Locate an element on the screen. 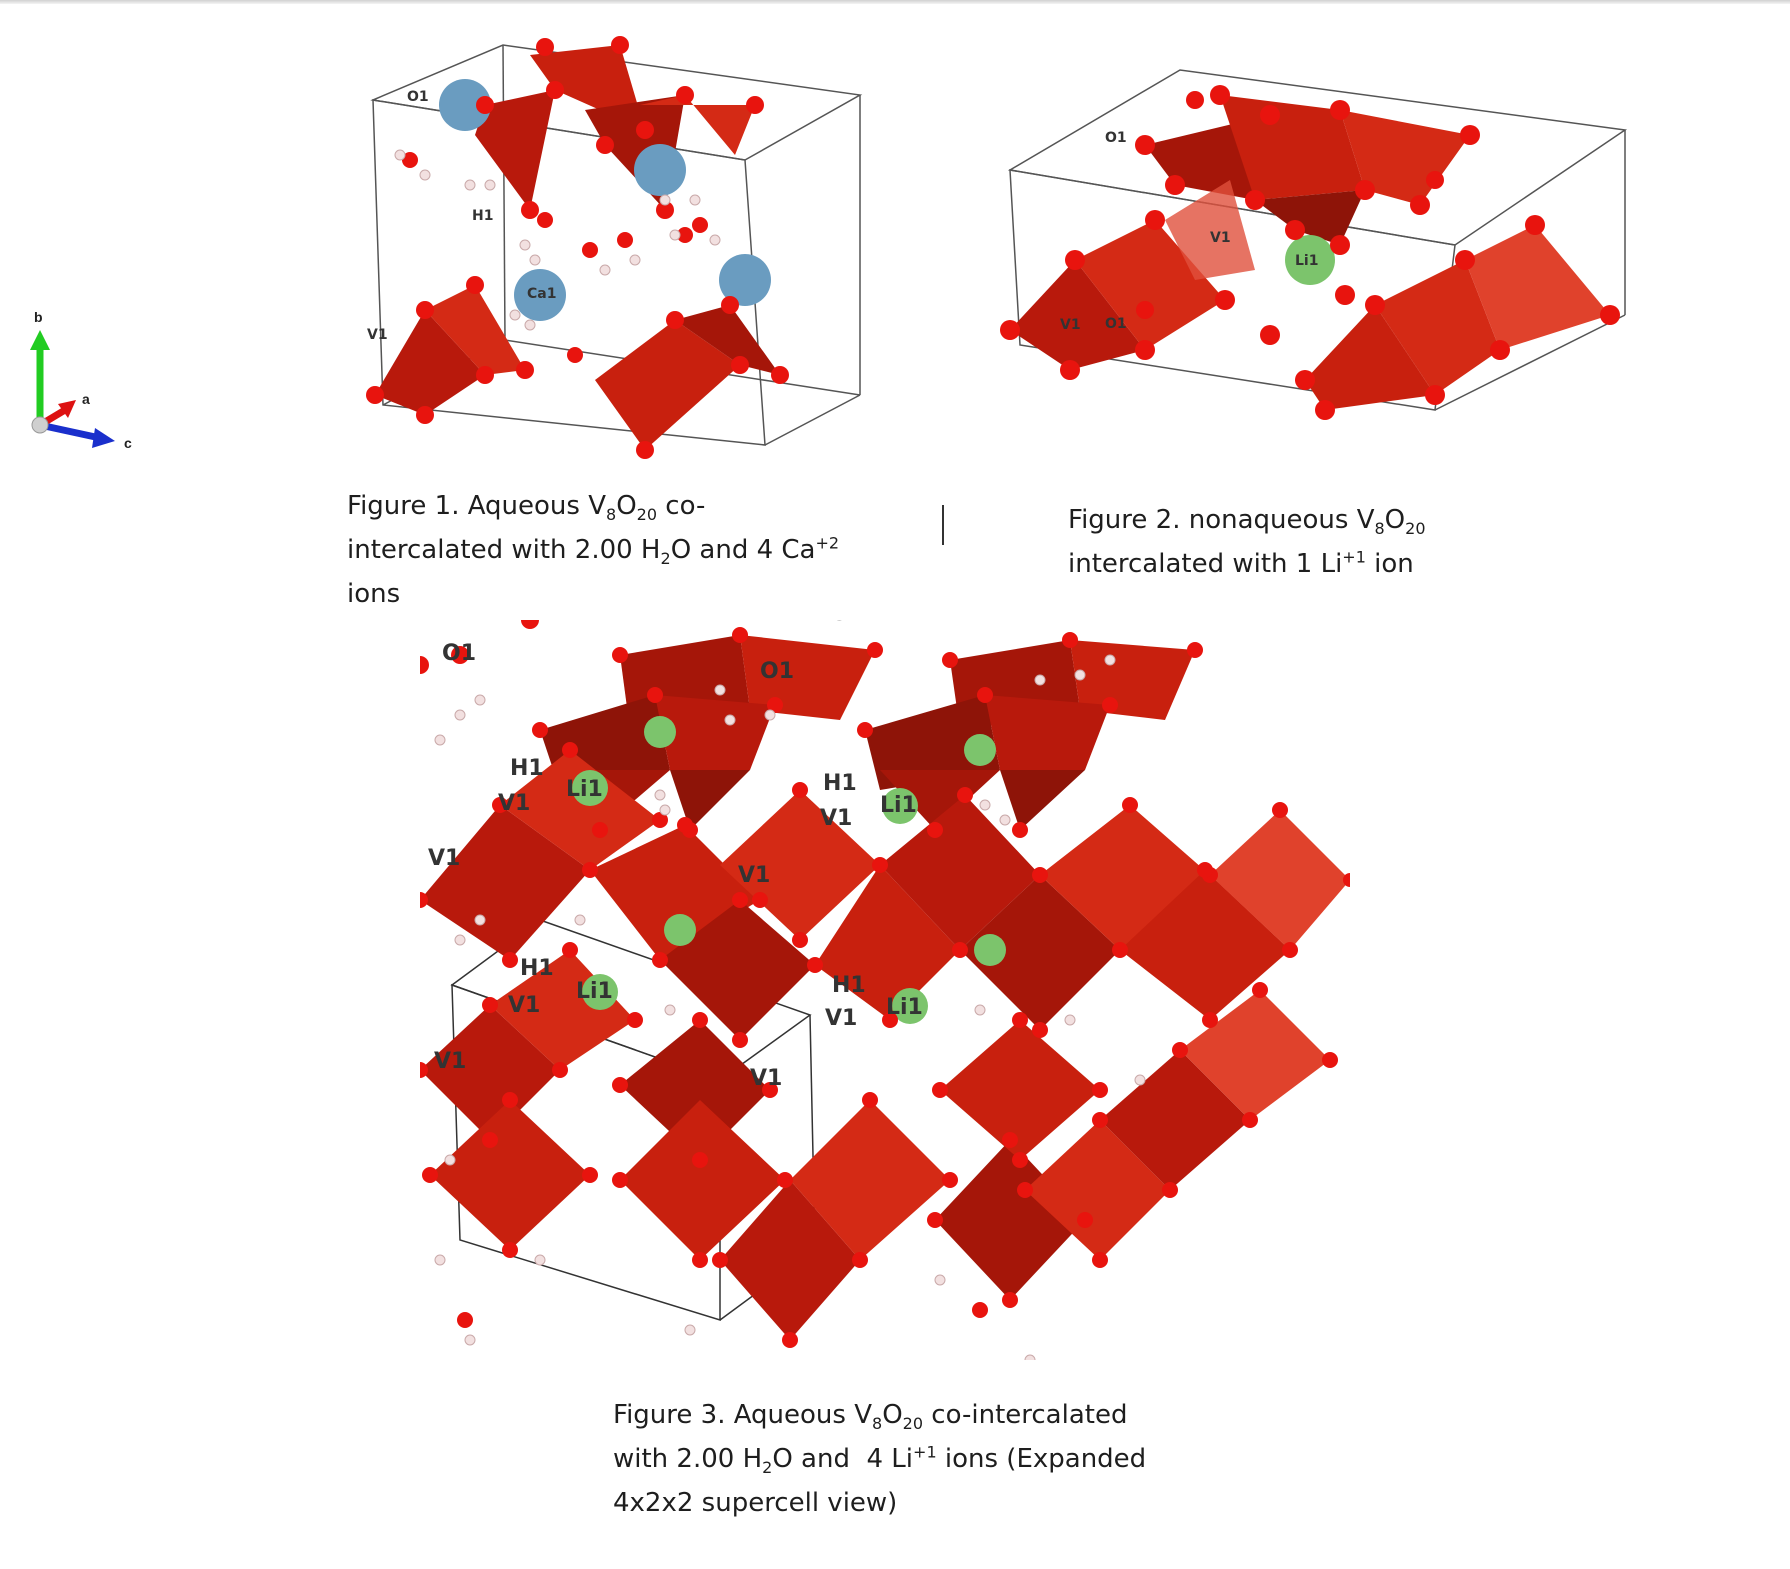 This screenshot has height=1569, width=1790. upper-layer-right is located at coordinates (1030, 735).